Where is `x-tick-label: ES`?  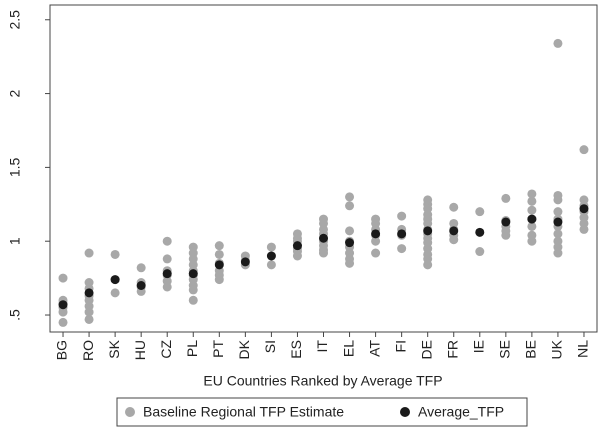
x-tick-label: ES is located at coordinates (296, 349).